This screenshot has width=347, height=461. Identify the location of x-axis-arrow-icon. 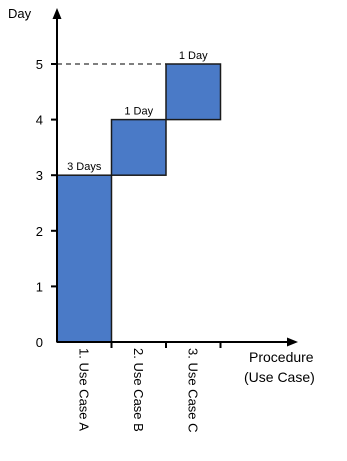
(292, 342).